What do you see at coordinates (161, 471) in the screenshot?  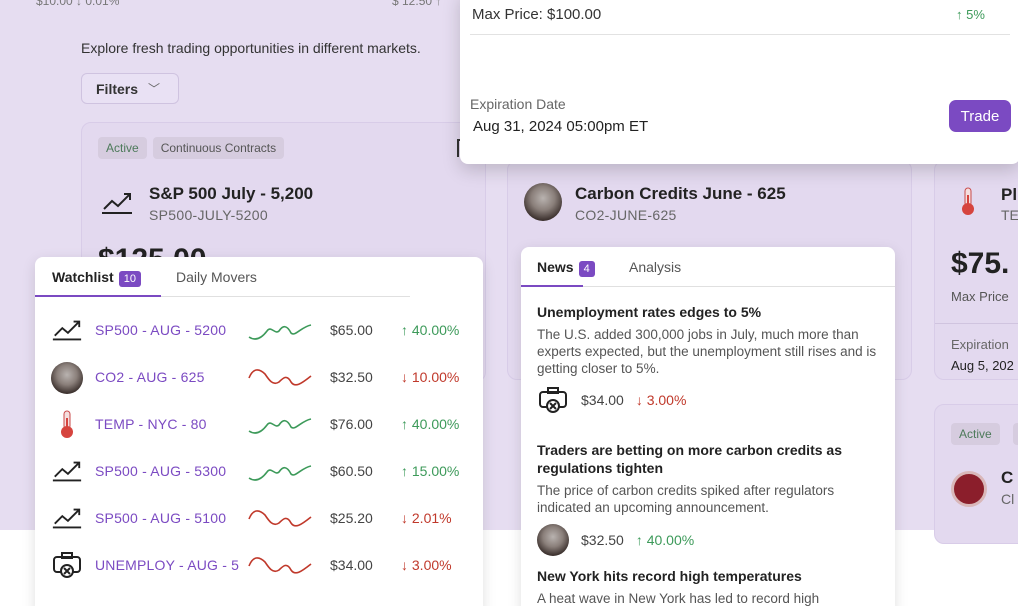 I see `watchlist-symbol: SP500 - AUG - 5300` at bounding box center [161, 471].